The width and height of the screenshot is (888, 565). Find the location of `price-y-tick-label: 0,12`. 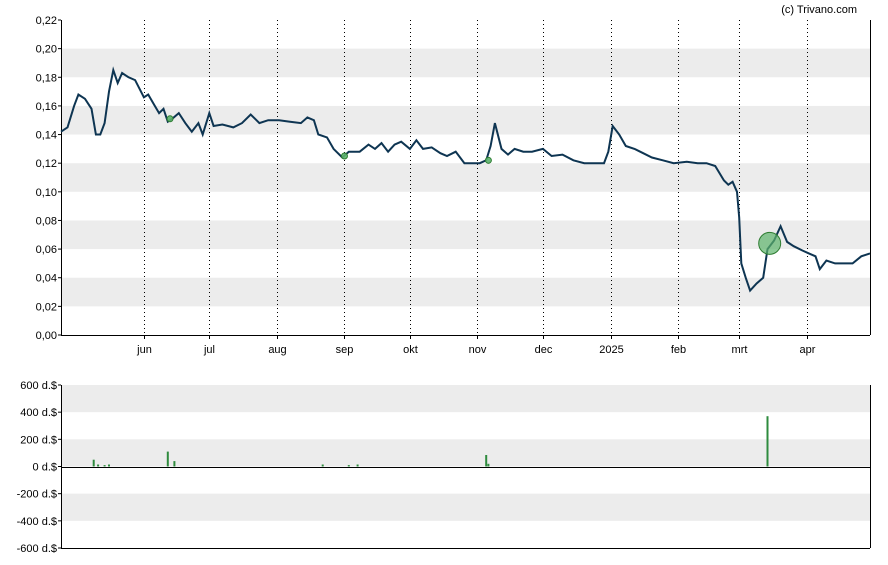

price-y-tick-label: 0,12 is located at coordinates (46, 164).